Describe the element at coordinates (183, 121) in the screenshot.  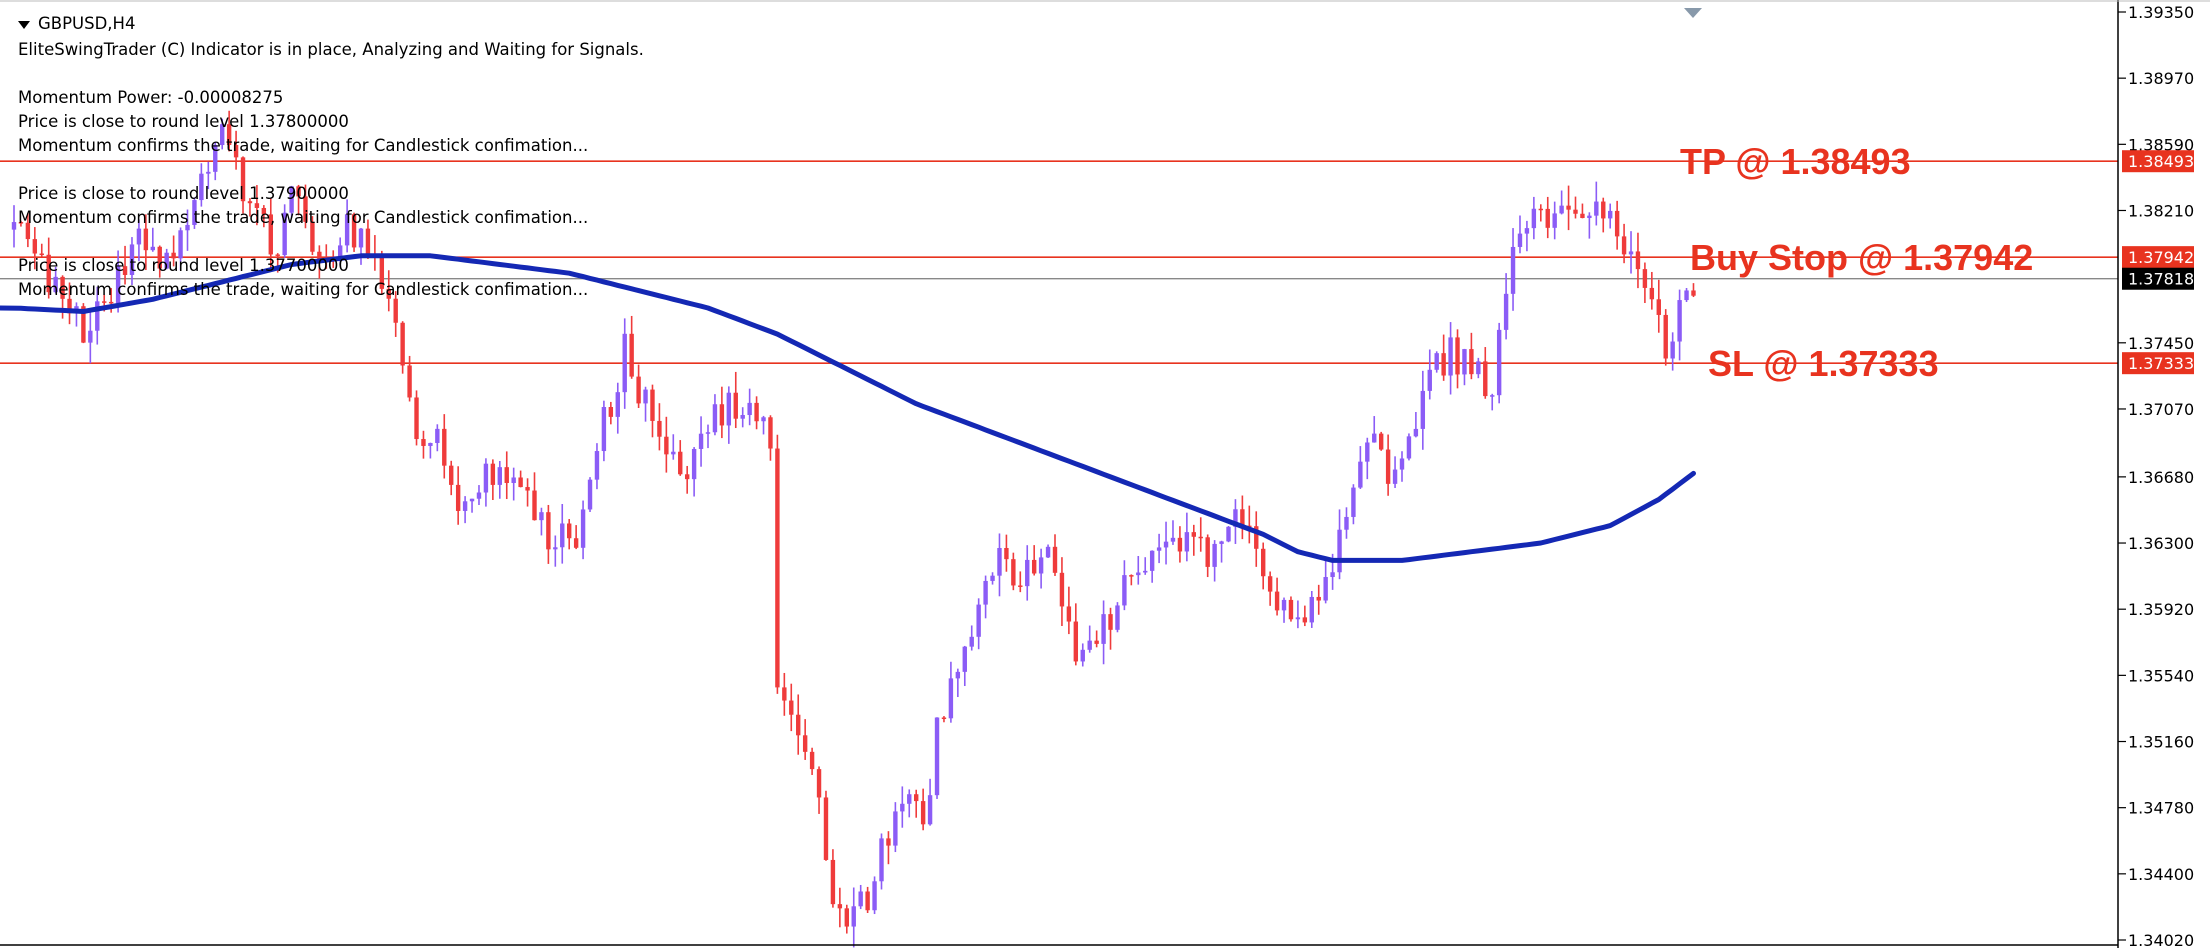
I see `round-level-msg-1: Price is close to round level 1.37800000` at that location.